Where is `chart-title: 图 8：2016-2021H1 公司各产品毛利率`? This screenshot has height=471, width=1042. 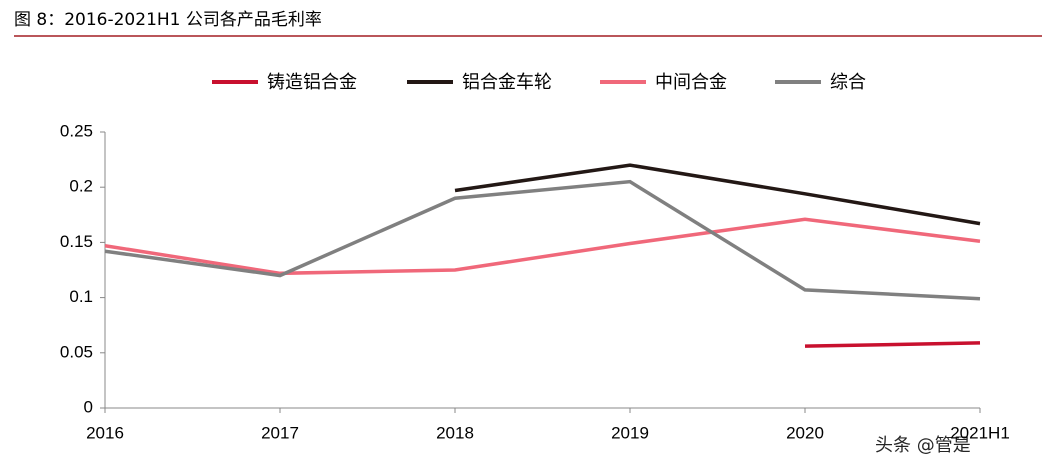 chart-title: 图 8：2016-2021H1 公司各产品毛利率 is located at coordinates (168, 20).